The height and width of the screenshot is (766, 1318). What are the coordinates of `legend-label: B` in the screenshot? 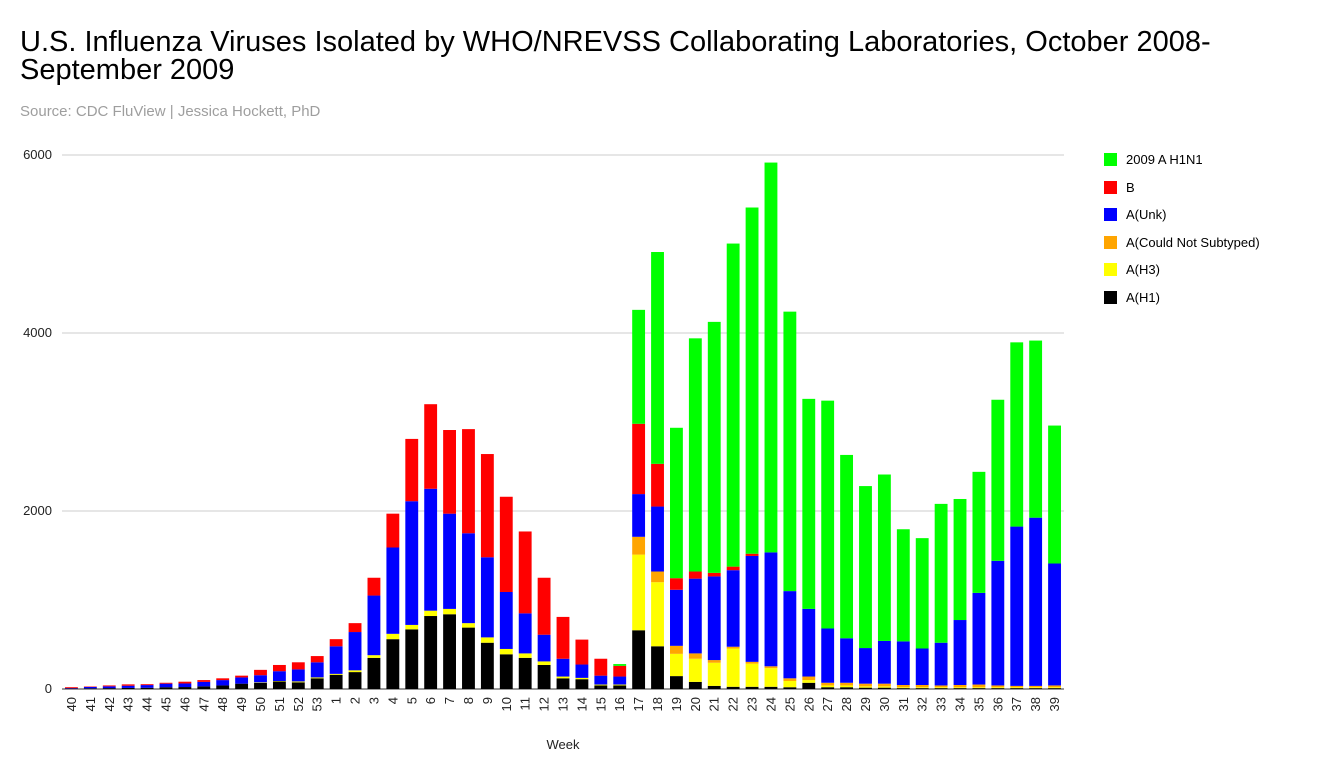 It's located at (1130, 187).